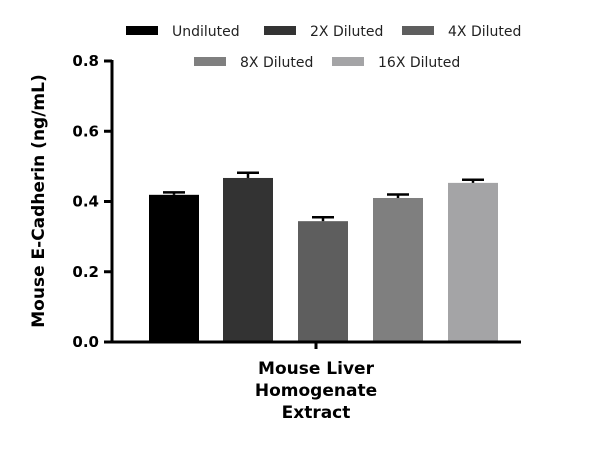 The image size is (600, 449). I want to click on legend-label: 16X Diluted, so click(419, 63).